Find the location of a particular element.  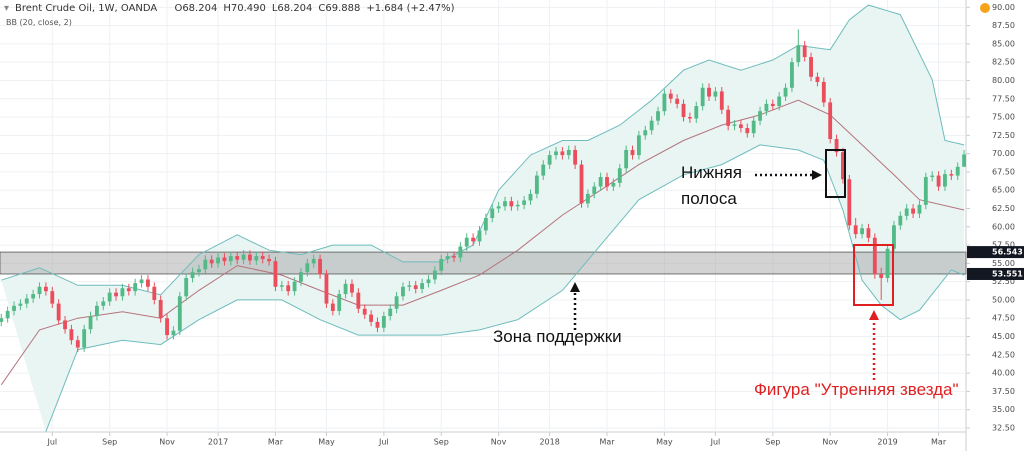

y-tick-label: 45.00 is located at coordinates (1003, 336).